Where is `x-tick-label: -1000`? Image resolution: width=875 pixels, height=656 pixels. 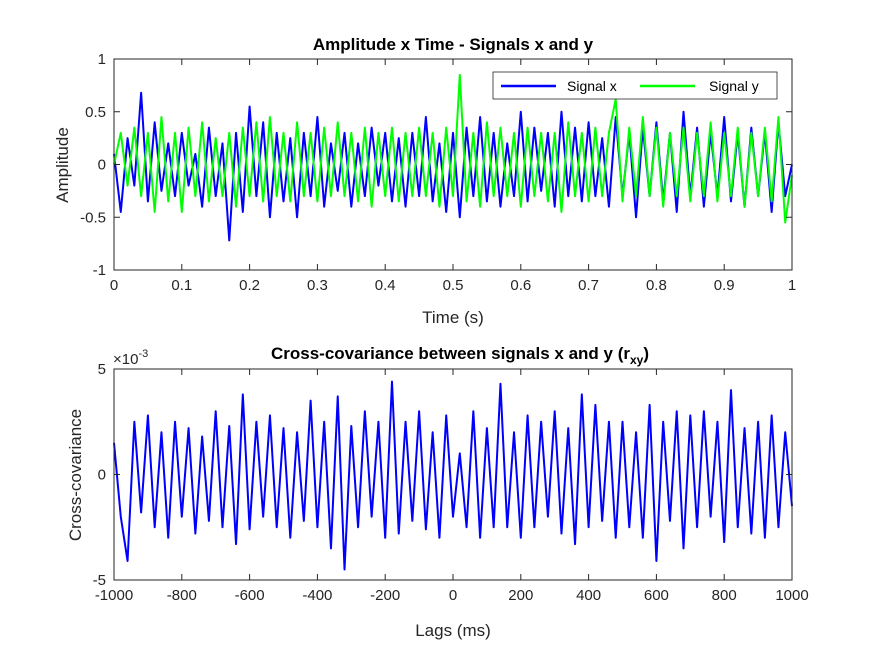
x-tick-label: -1000 is located at coordinates (114, 595).